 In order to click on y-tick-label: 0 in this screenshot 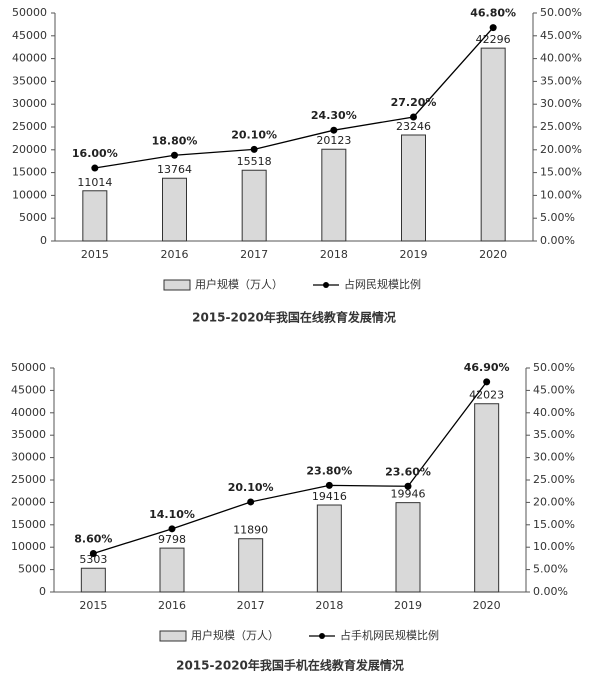, I will do `click(42, 591)`.